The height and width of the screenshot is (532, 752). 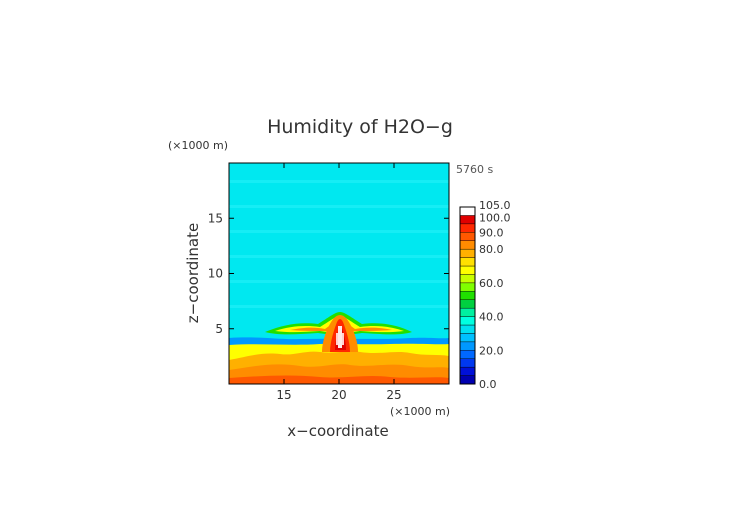 I want to click on x-tick-label: 25, so click(x=393, y=395).